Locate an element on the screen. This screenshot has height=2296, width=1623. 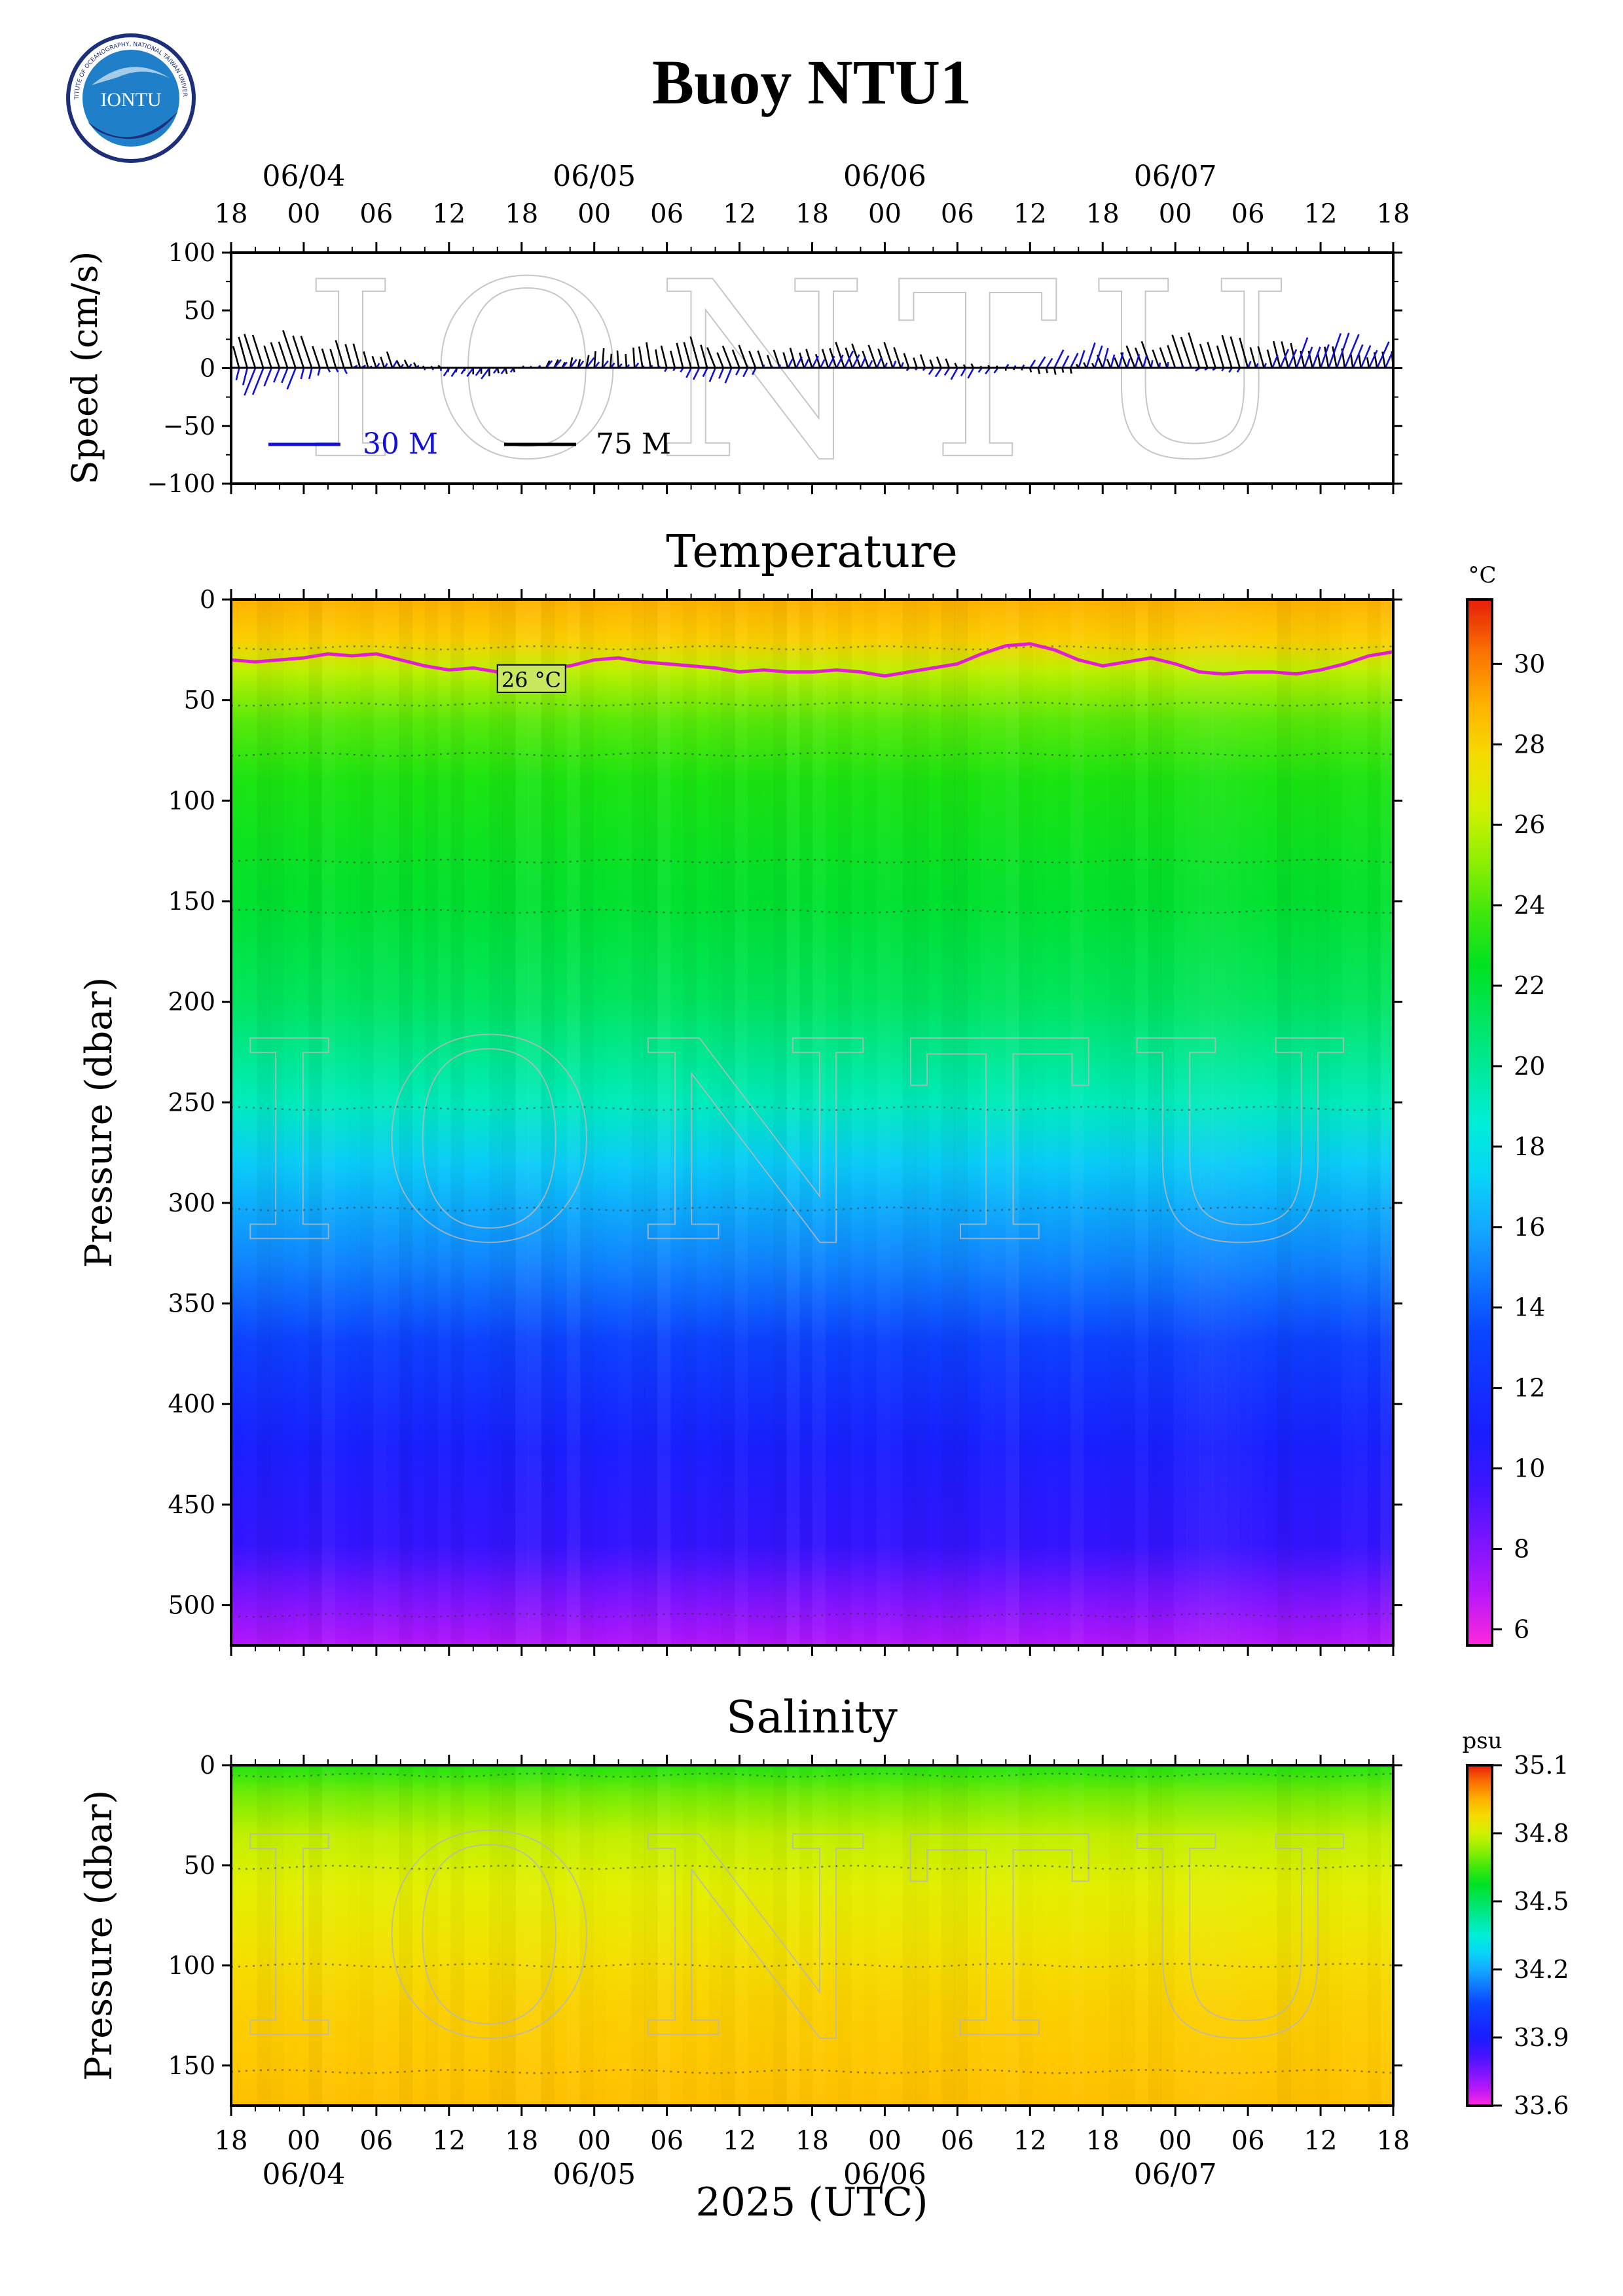
salinity-colorbar-label: 35.1 is located at coordinates (1541, 1765).